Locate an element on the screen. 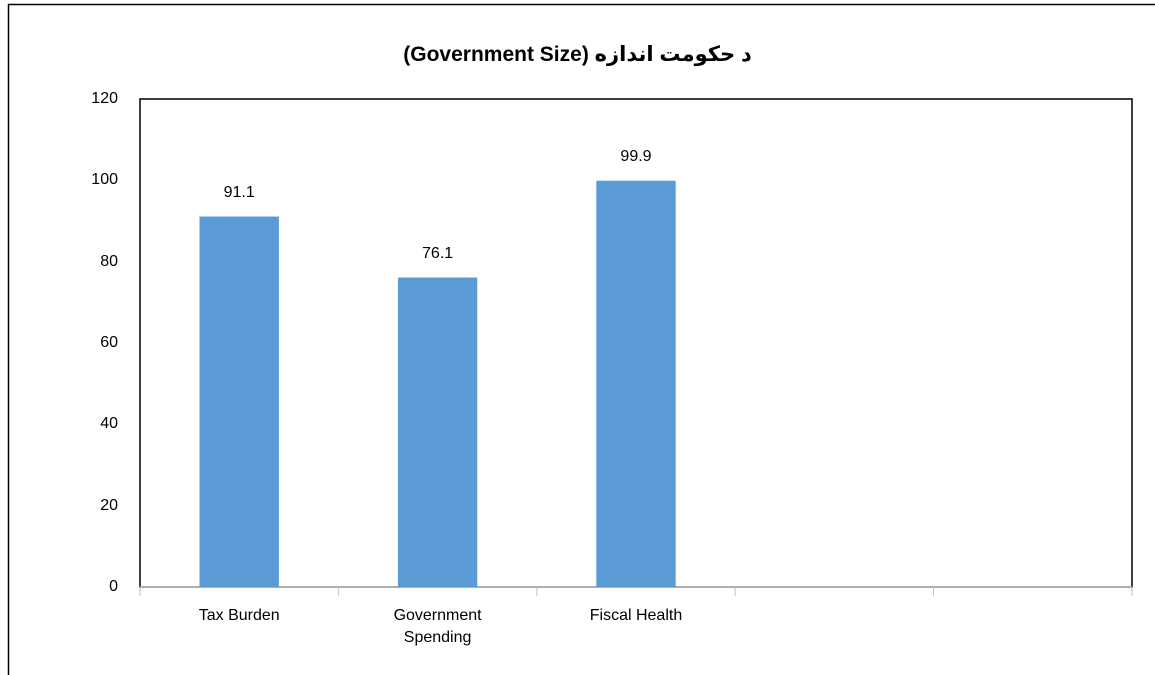 This screenshot has width=1155, height=675. y-tick-label: 20 is located at coordinates (109, 505).